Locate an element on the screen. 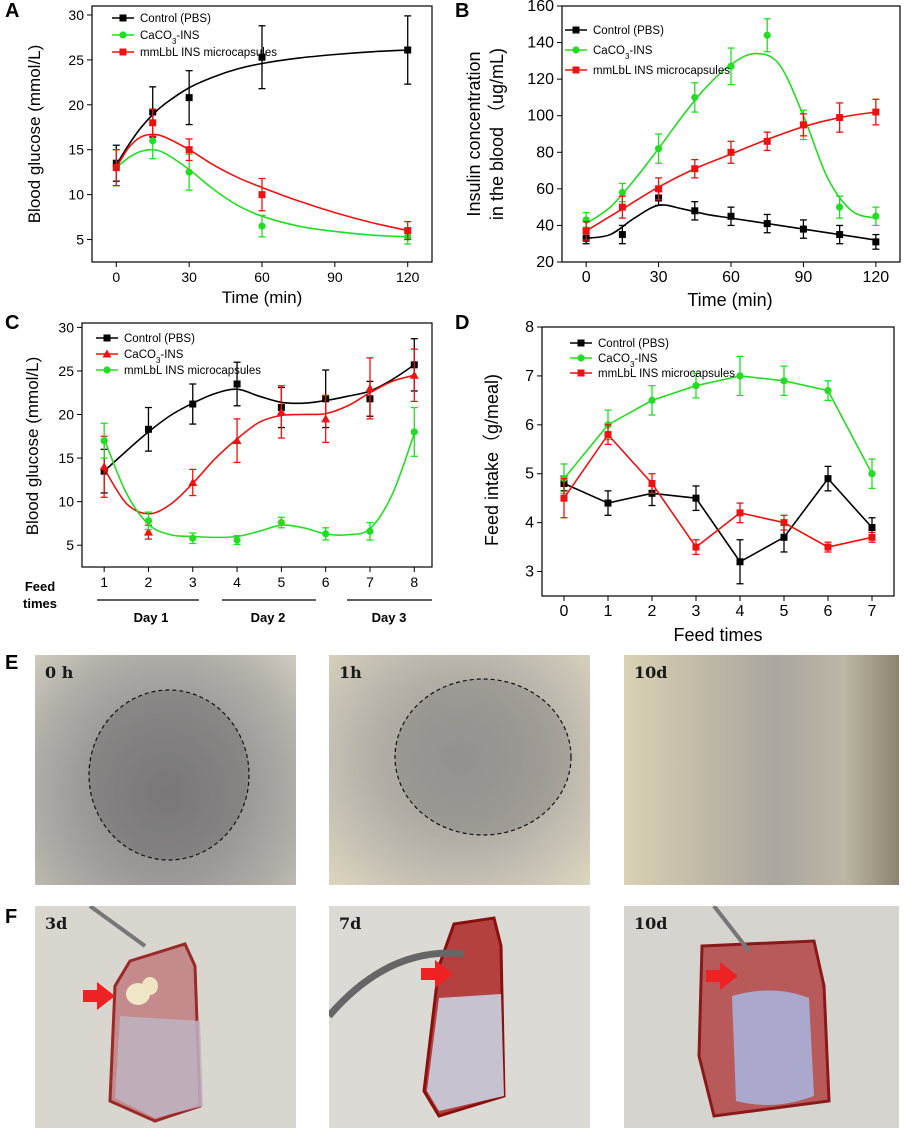 Image resolution: width=906 pixels, height=1135 pixels. dissection-image is located at coordinates (143, 1014).